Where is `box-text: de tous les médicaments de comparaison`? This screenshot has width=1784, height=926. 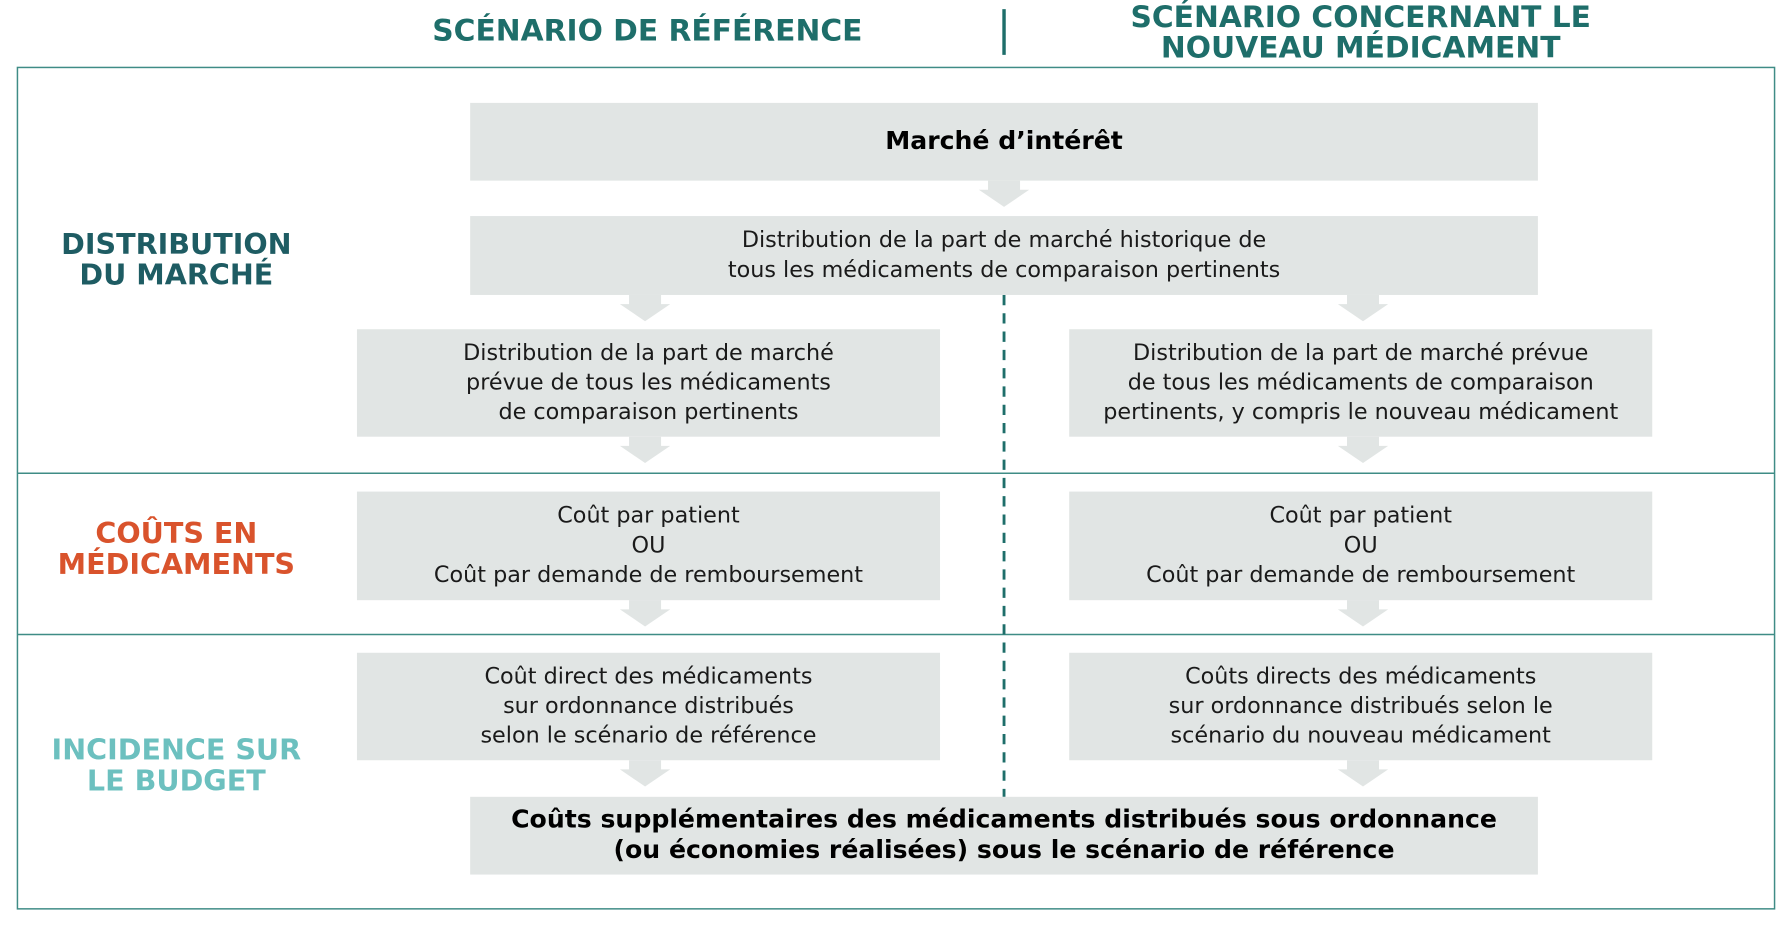
box-text: de tous les médicaments de comparaison is located at coordinates (1361, 382).